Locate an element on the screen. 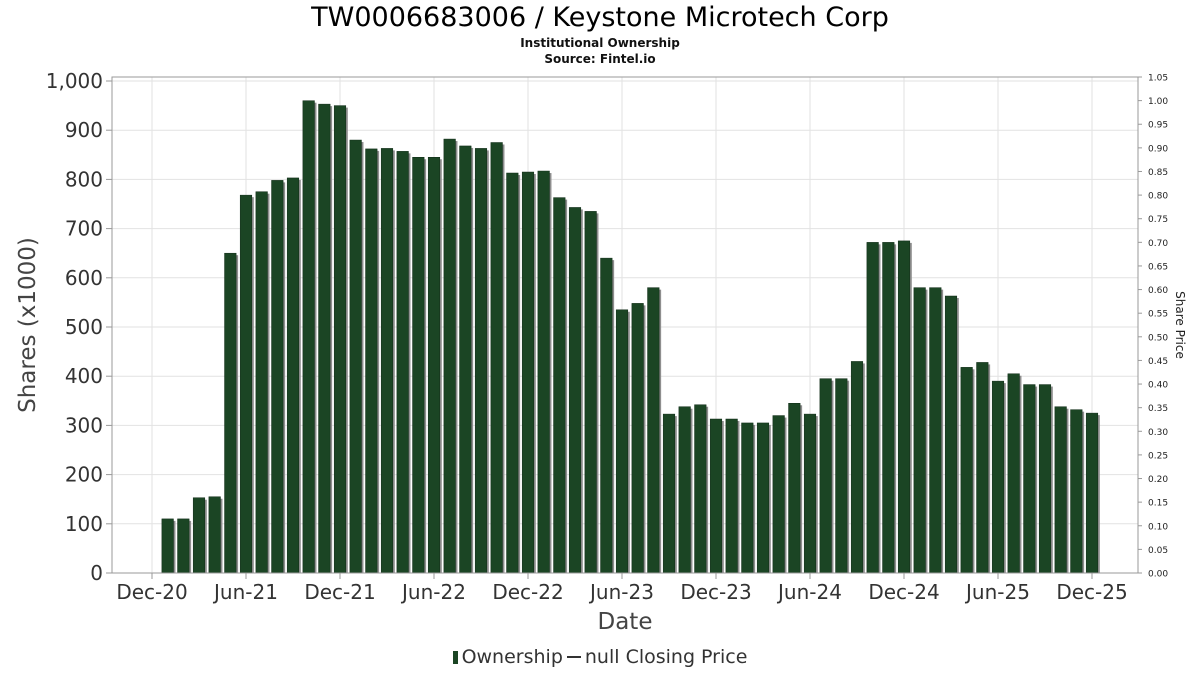 The width and height of the screenshot is (1200, 675). x-tick-label: Jun-25 is located at coordinates (997, 592).